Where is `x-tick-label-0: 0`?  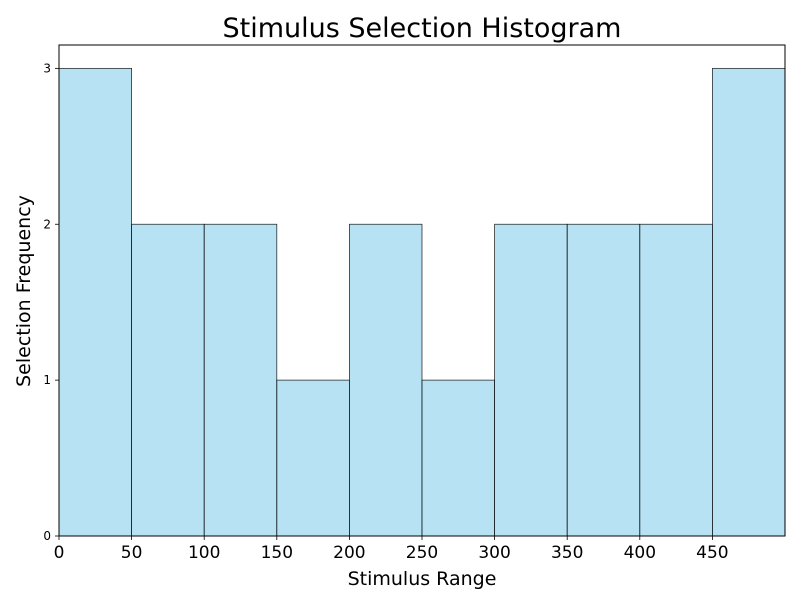
x-tick-label-0: 0 is located at coordinates (59, 553).